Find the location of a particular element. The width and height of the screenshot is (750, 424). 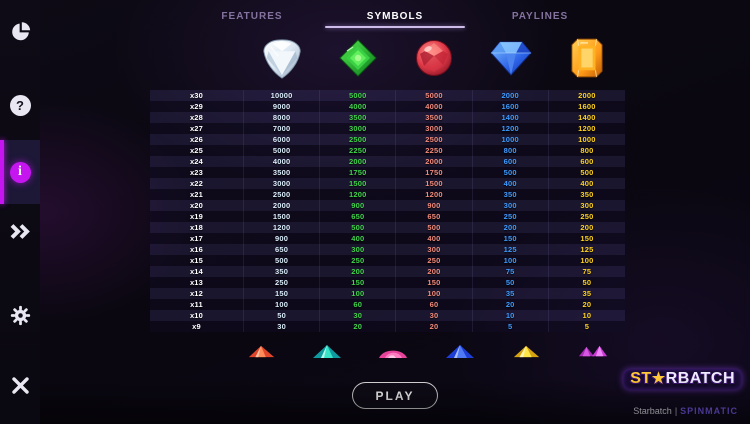

multiplier-cell: x20 is located at coordinates (197, 205).